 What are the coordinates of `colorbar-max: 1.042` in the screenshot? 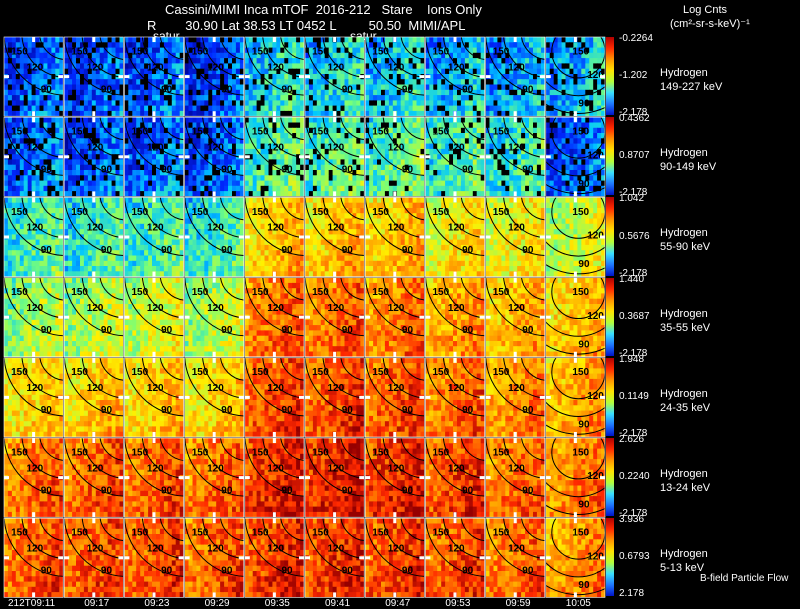 It's located at (632, 199).